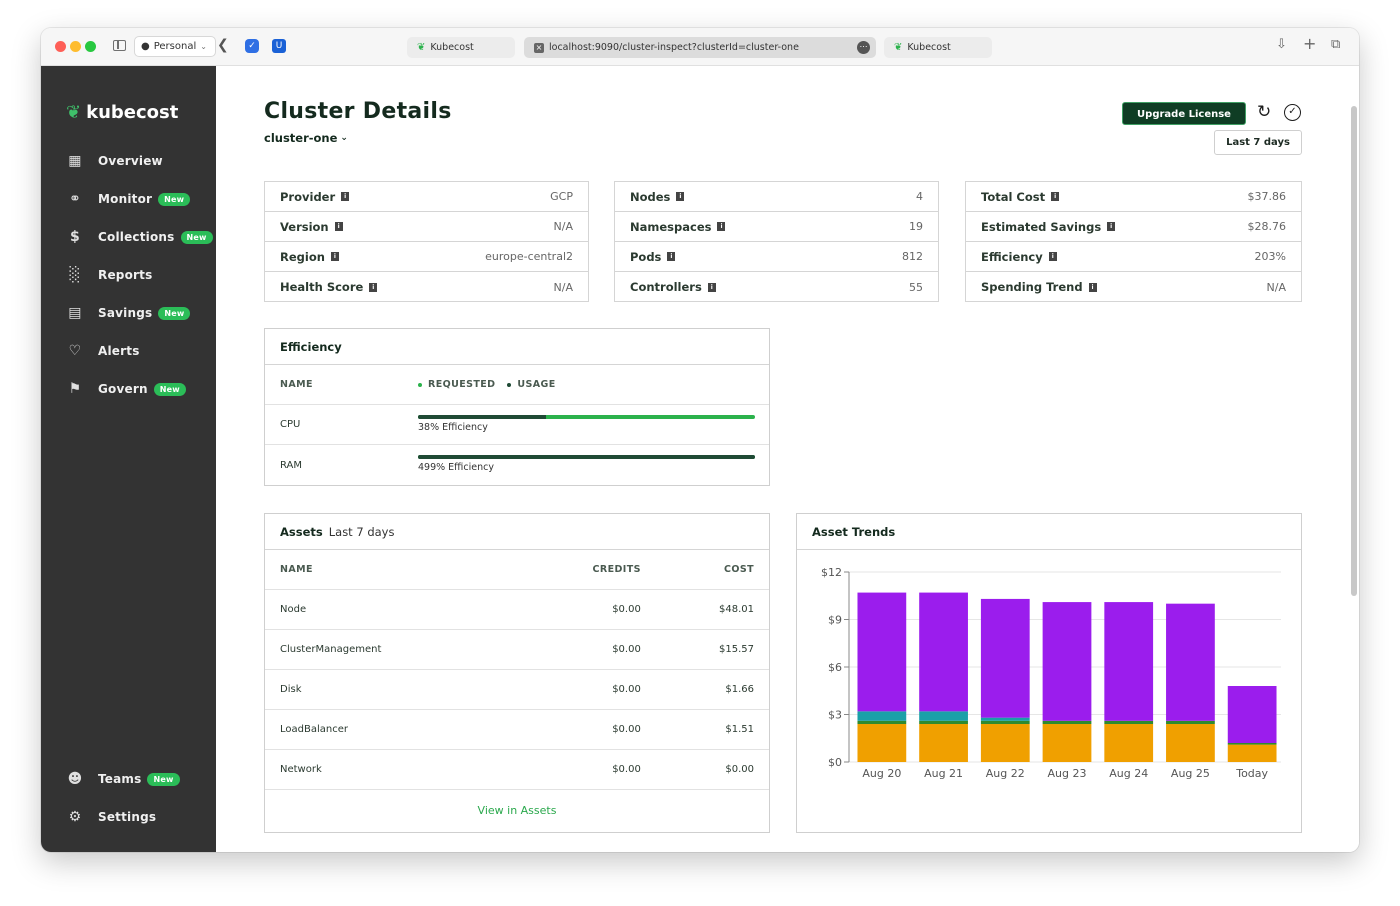 The height and width of the screenshot is (906, 1400). I want to click on view-in-assets-link: View in Assets, so click(517, 810).